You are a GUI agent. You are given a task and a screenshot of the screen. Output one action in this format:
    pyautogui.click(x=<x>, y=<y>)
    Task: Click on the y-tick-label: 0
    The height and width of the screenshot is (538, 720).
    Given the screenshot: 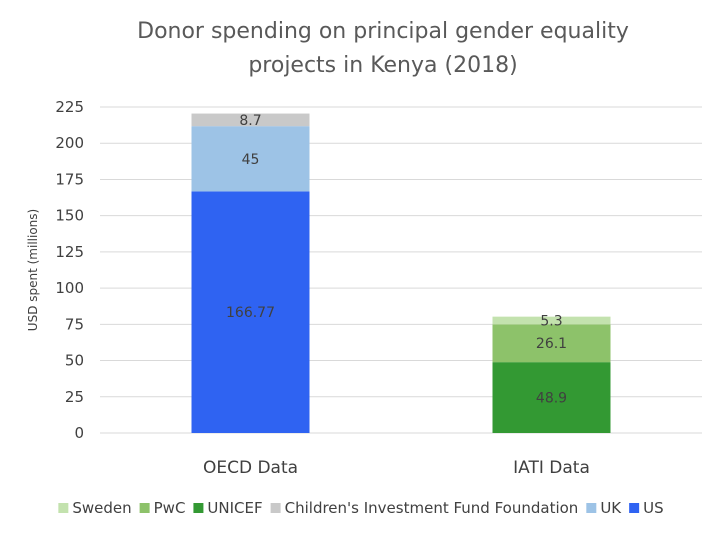 What is the action you would take?
    pyautogui.click(x=79, y=433)
    